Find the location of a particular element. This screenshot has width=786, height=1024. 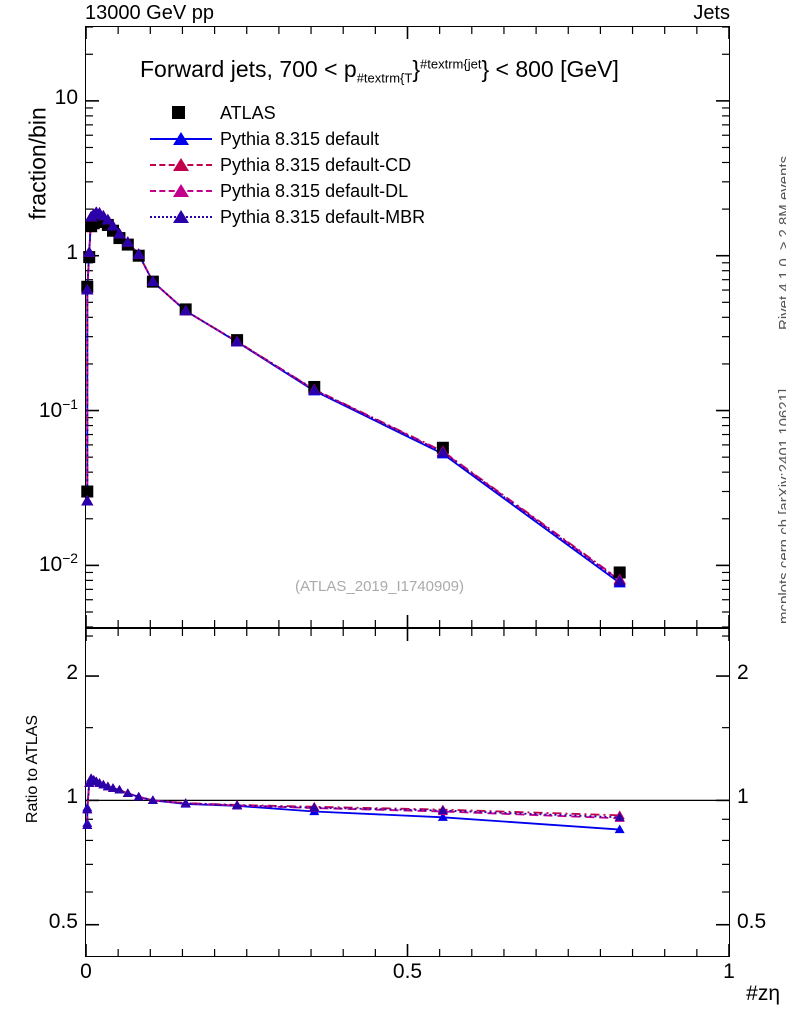

ratio-y-tick-label-l: 0.5 is located at coordinates (63, 921).